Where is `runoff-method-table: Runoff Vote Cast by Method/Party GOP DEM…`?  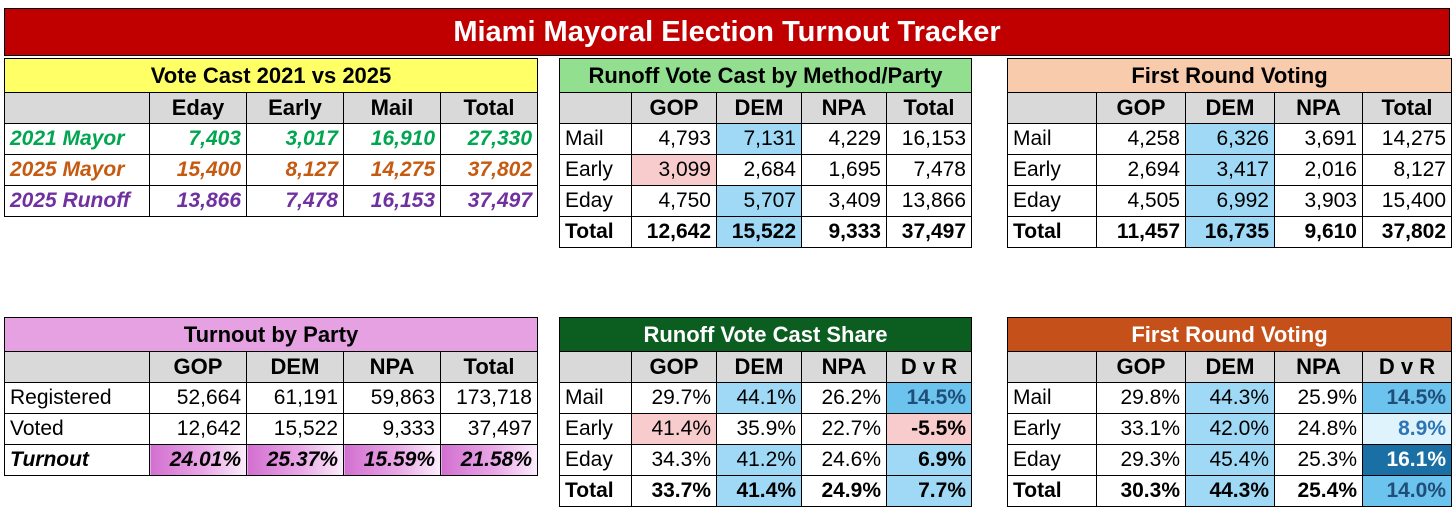
runoff-method-table: Runoff Vote Cast by Method/Party GOP DEM… is located at coordinates (765, 153).